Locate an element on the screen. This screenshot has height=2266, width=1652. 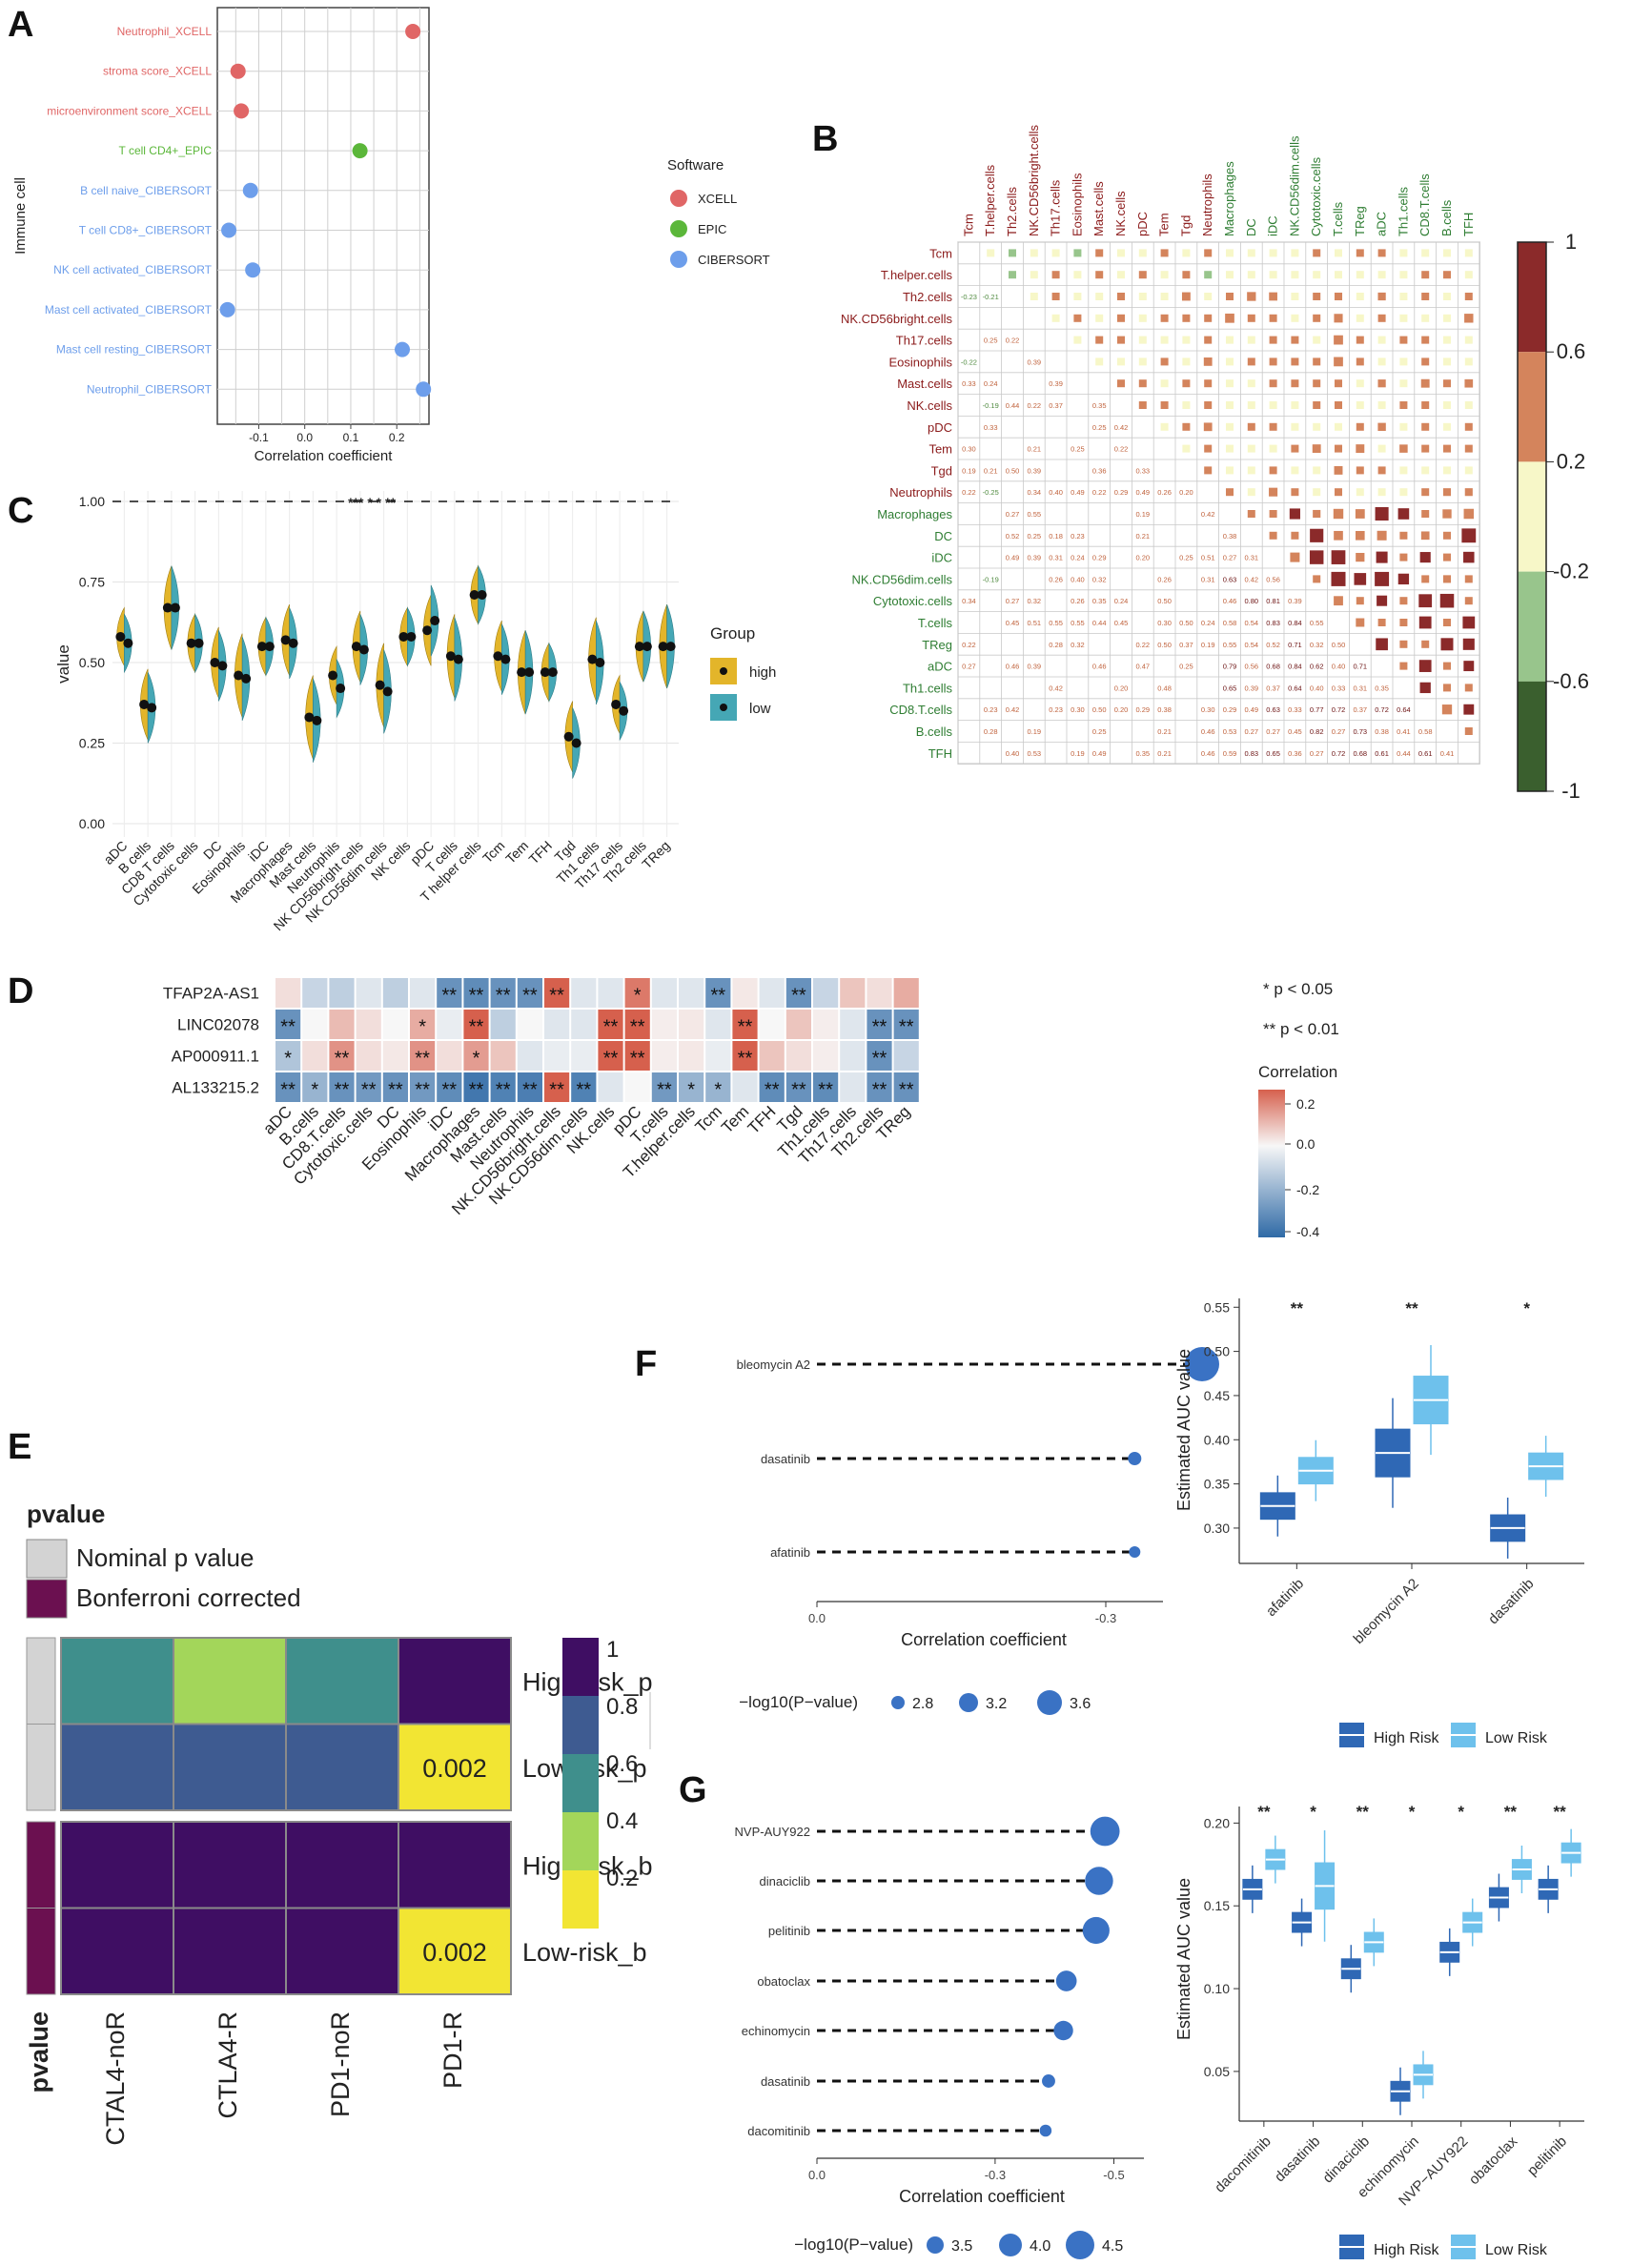
corr-value: 0.72 is located at coordinates (1339, 753).